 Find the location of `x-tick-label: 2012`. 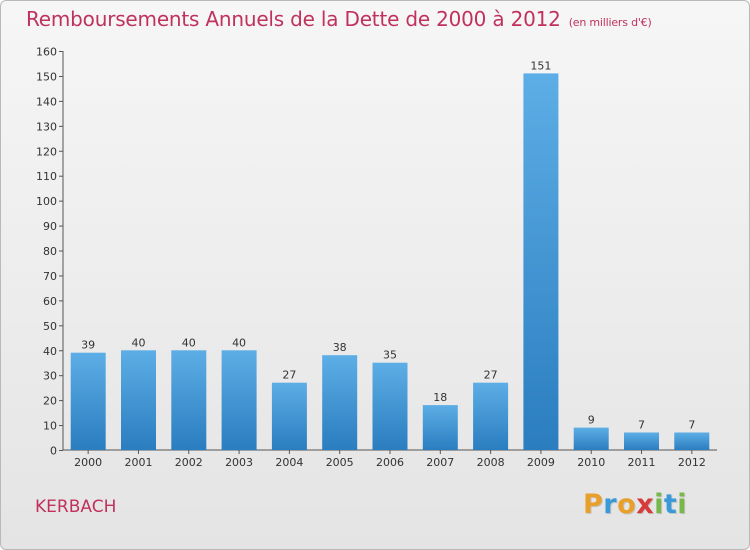

x-tick-label: 2012 is located at coordinates (692, 462).